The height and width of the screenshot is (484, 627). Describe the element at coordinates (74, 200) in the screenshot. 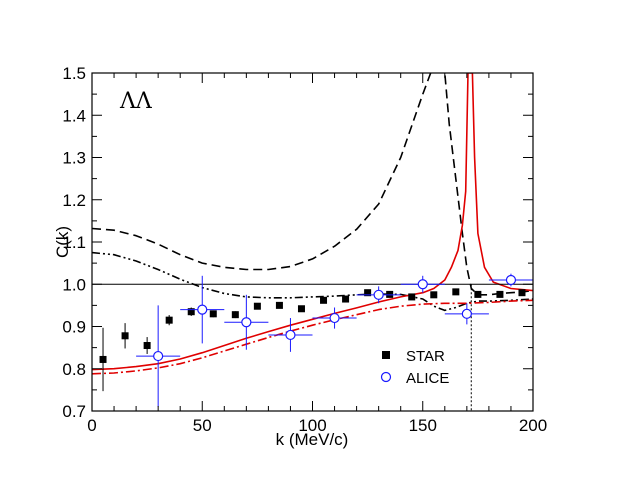

I see `y-tick-label: 1.2` at that location.